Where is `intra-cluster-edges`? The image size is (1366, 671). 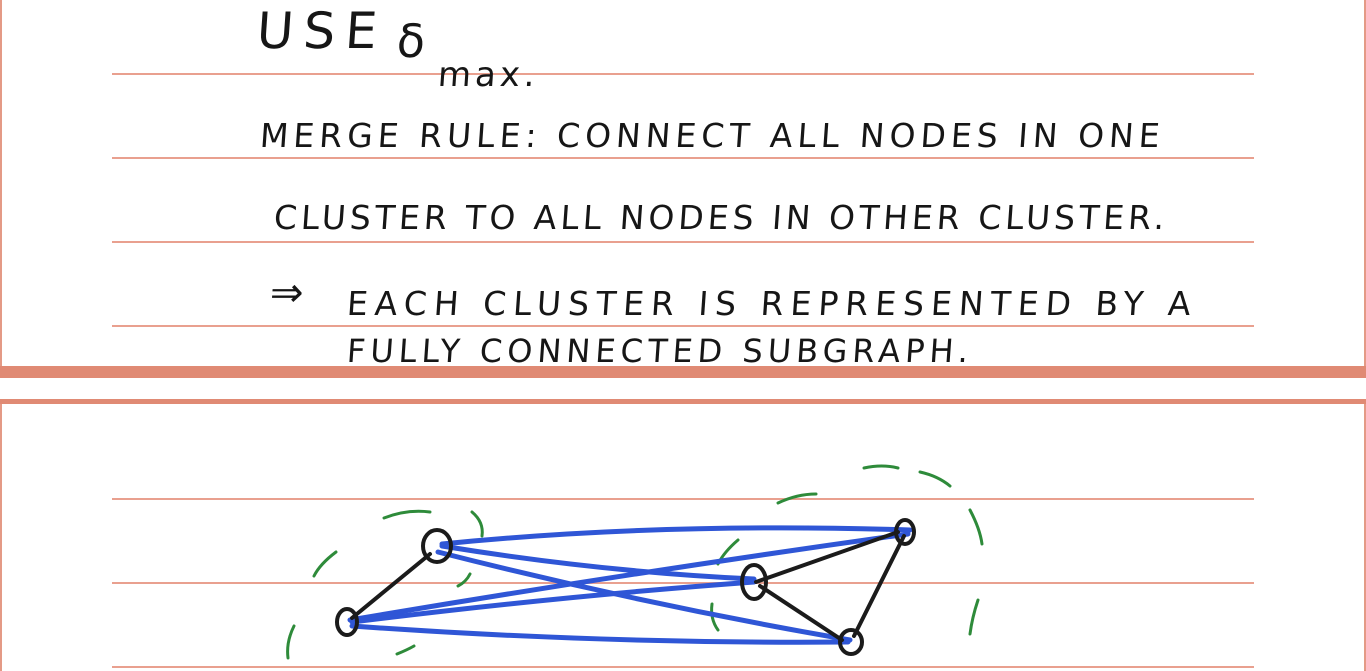
intra-cluster-edges is located at coordinates (628, 586).